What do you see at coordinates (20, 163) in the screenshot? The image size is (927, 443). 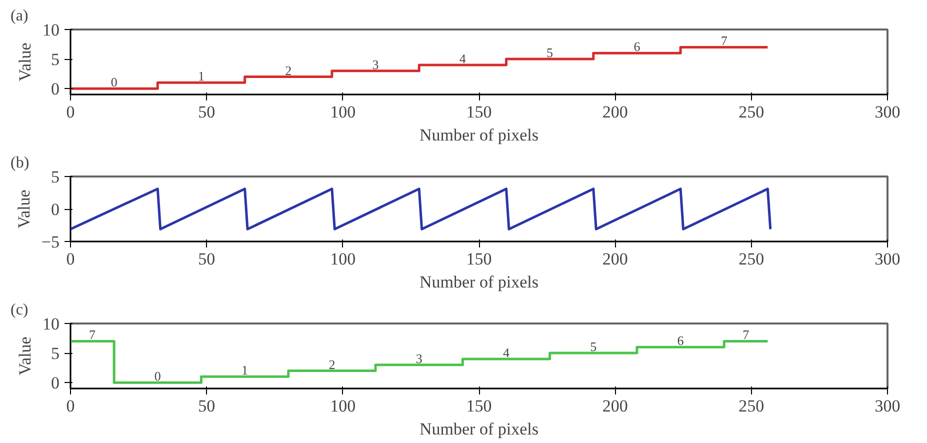 I see `chart-title: (b)` at bounding box center [20, 163].